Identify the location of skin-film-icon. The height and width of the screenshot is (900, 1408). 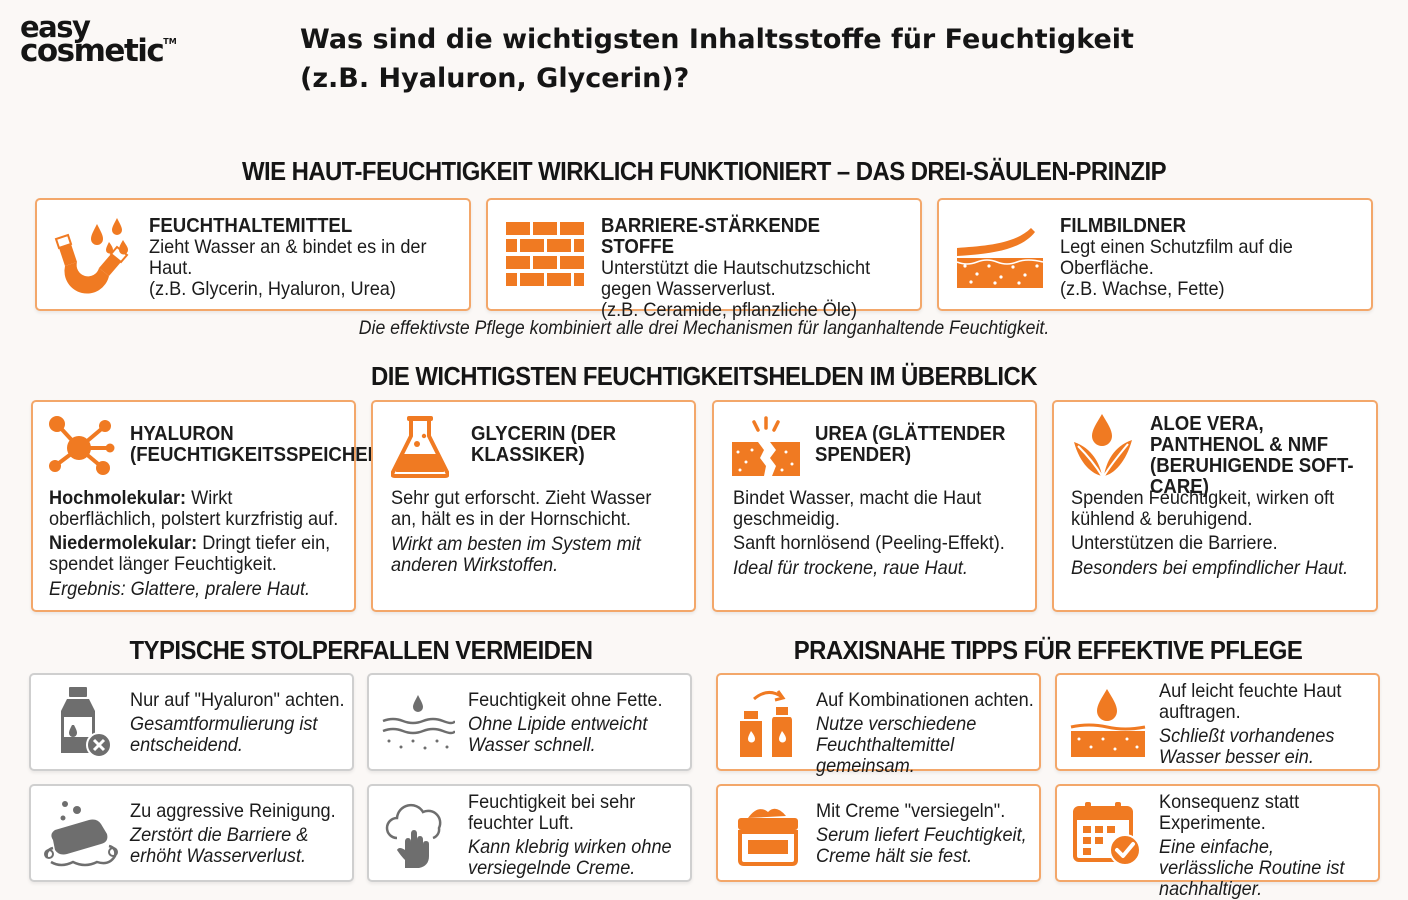
(1000, 256).